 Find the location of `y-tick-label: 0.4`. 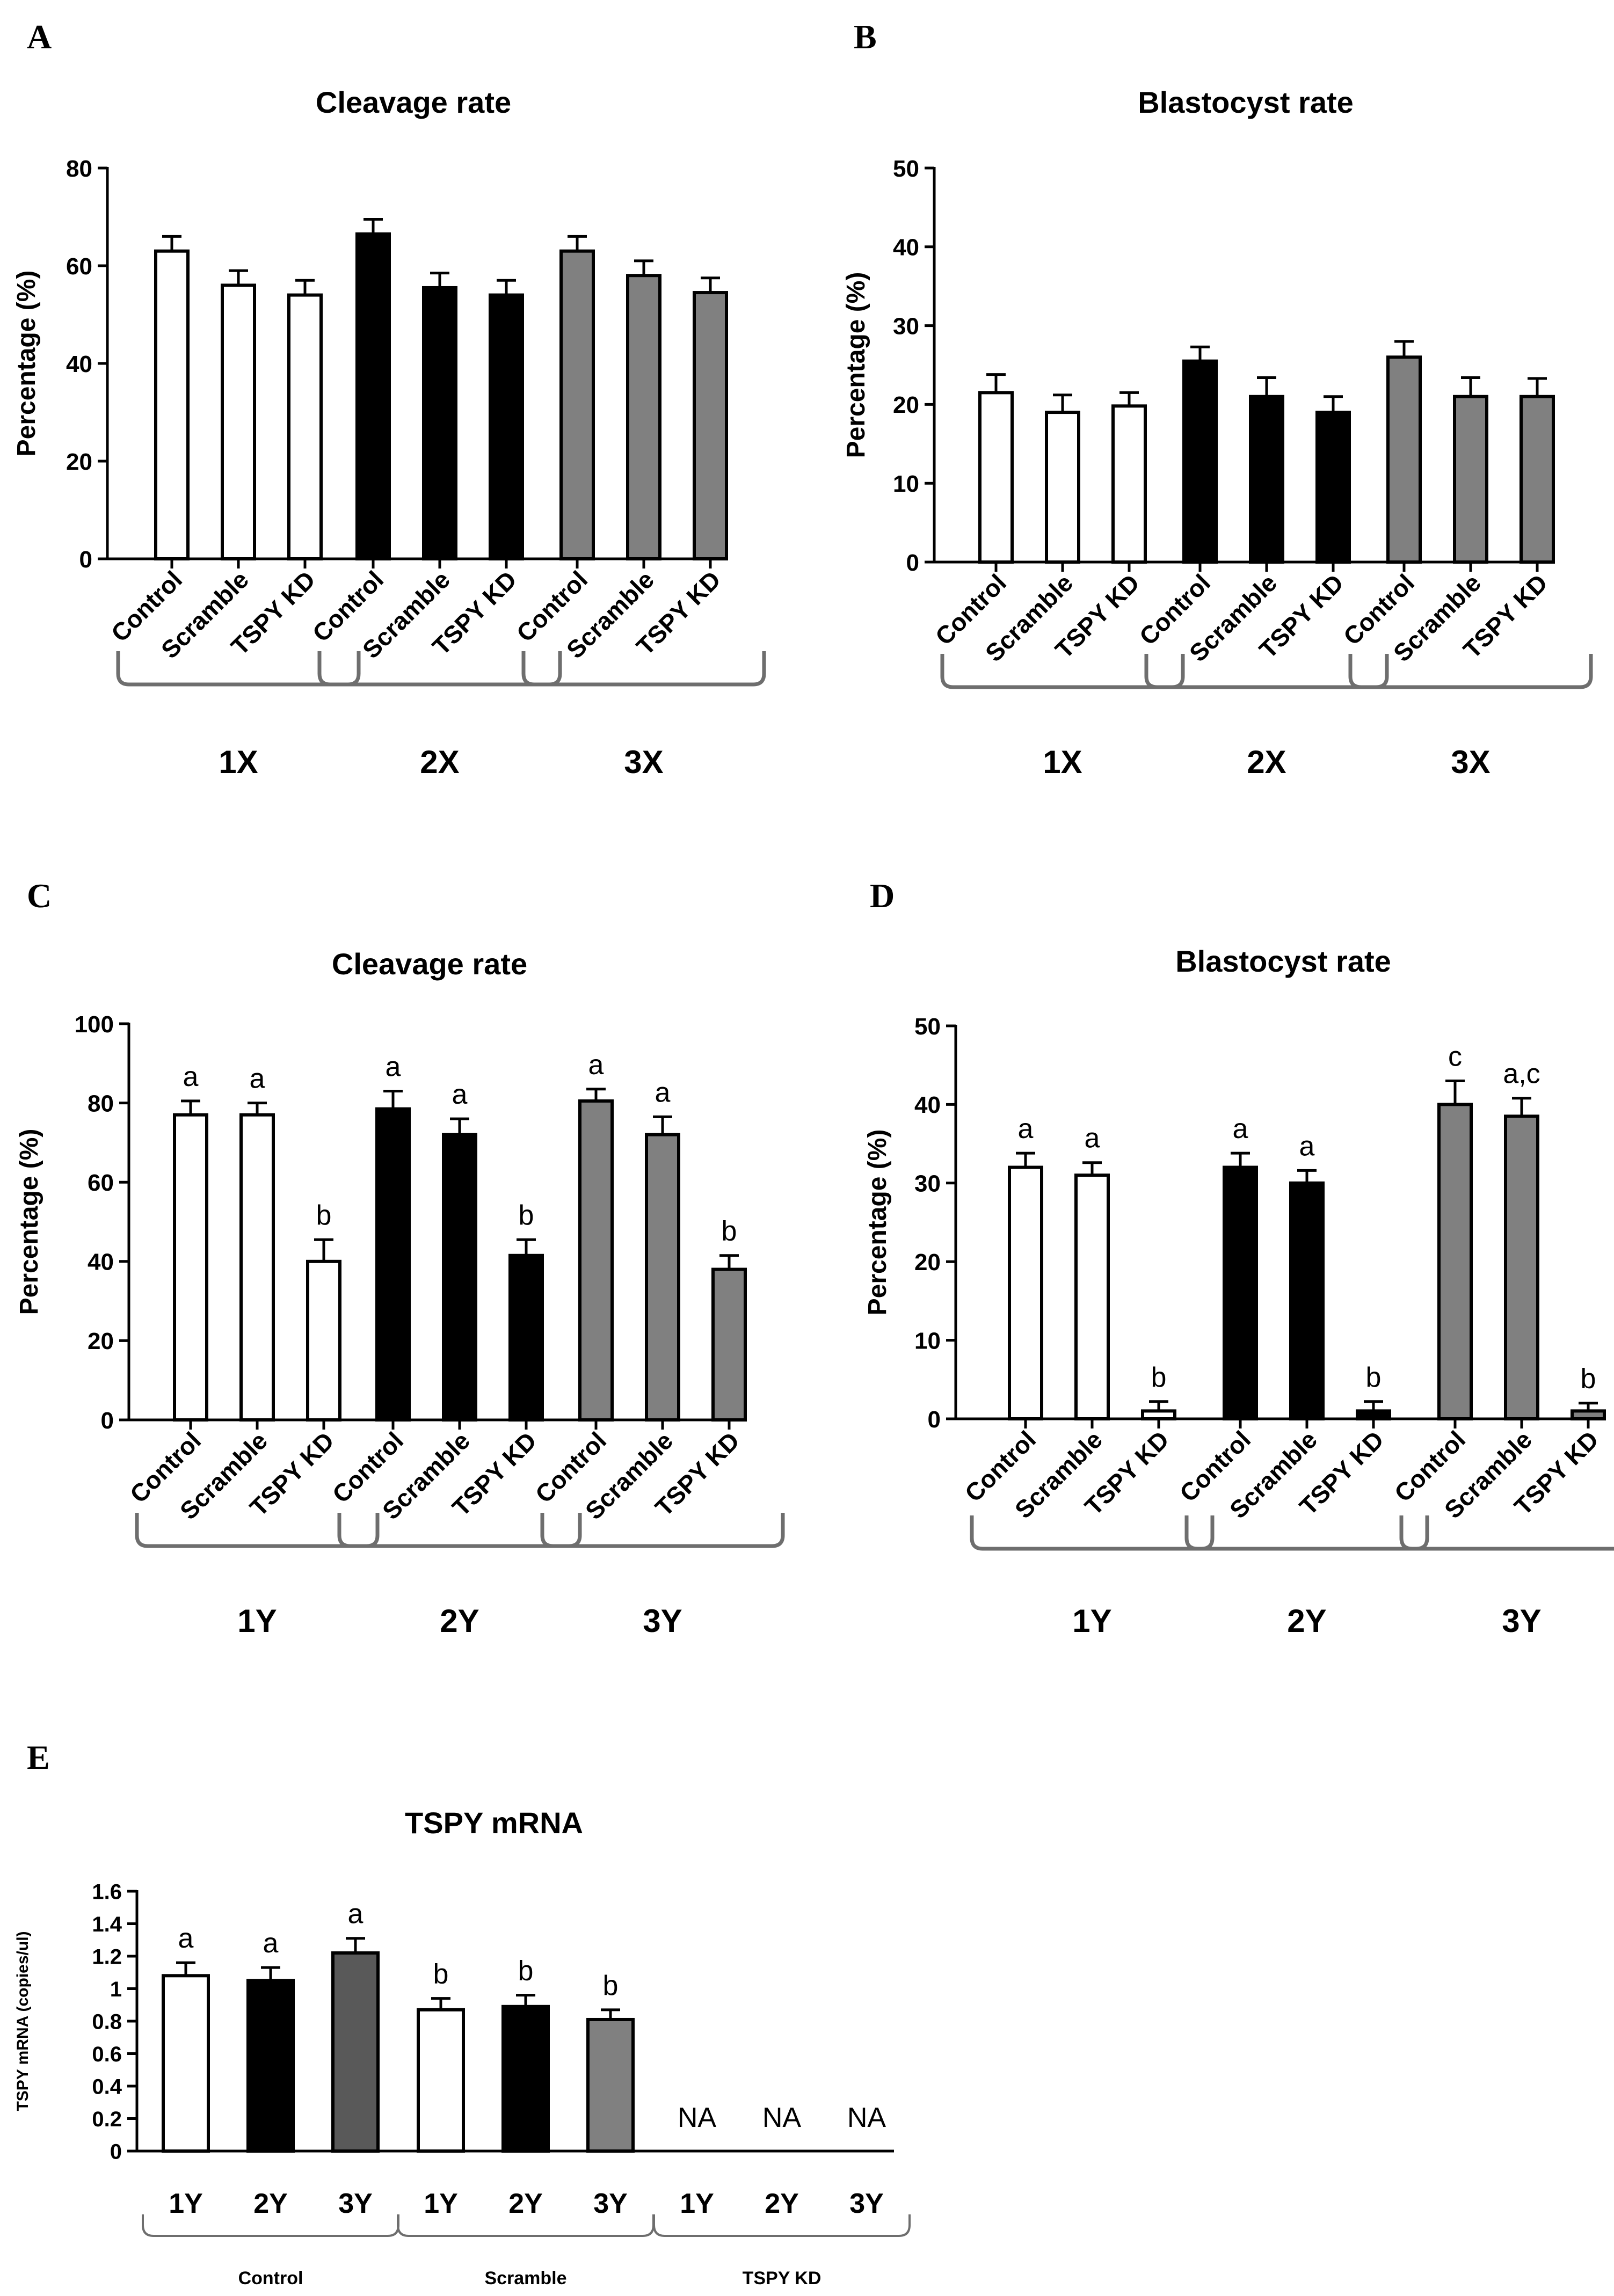

y-tick-label: 0.4 is located at coordinates (107, 2086).